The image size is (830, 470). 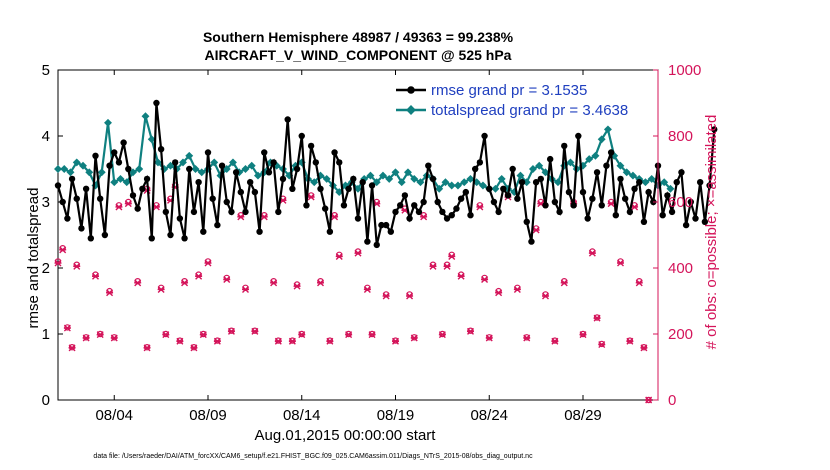 I want to click on y-right-tick-label-2: 400, so click(x=680, y=268).